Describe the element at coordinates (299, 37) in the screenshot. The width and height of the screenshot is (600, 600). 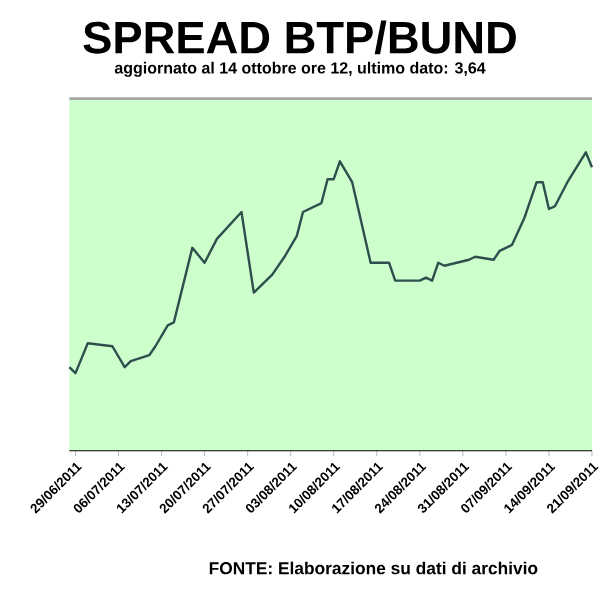
I see `chart-title: SPREAD BTP/BUND` at that location.